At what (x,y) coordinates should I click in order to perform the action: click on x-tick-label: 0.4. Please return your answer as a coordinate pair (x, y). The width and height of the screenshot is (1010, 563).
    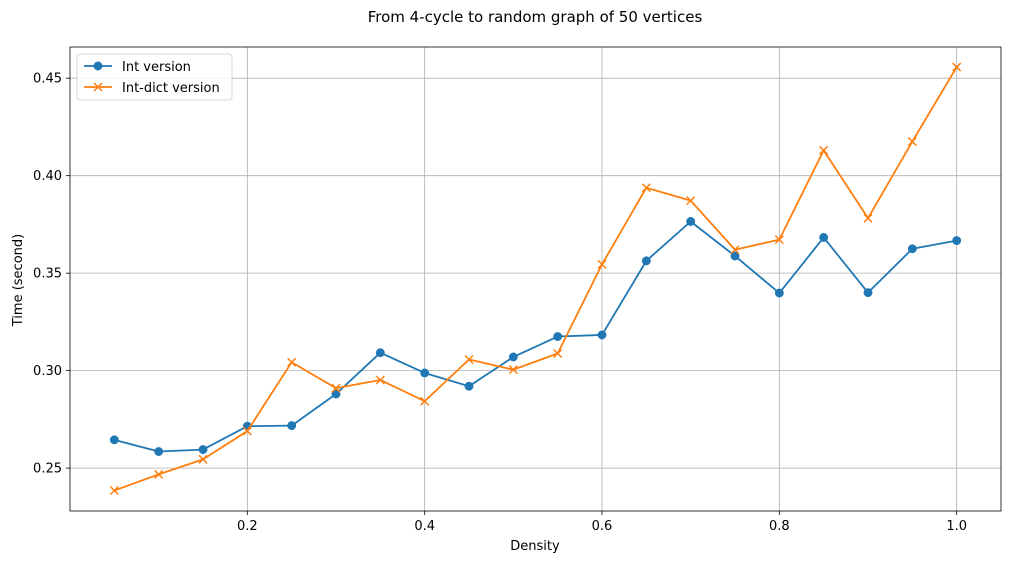
    Looking at the image, I should click on (424, 526).